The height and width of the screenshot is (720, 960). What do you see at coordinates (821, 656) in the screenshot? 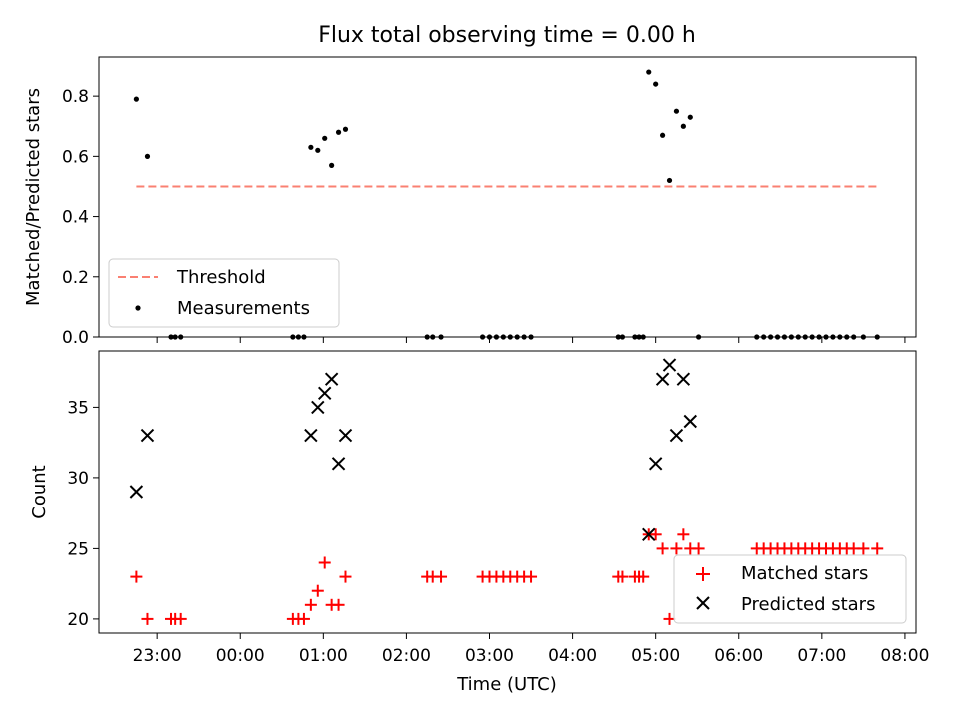
I see `x-tick-label: 07:00` at bounding box center [821, 656].